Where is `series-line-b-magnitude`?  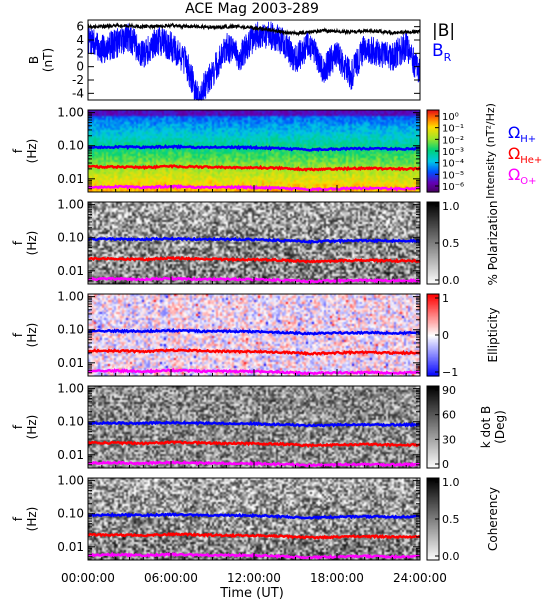
series-line-b-magnitude is located at coordinates (254, 29).